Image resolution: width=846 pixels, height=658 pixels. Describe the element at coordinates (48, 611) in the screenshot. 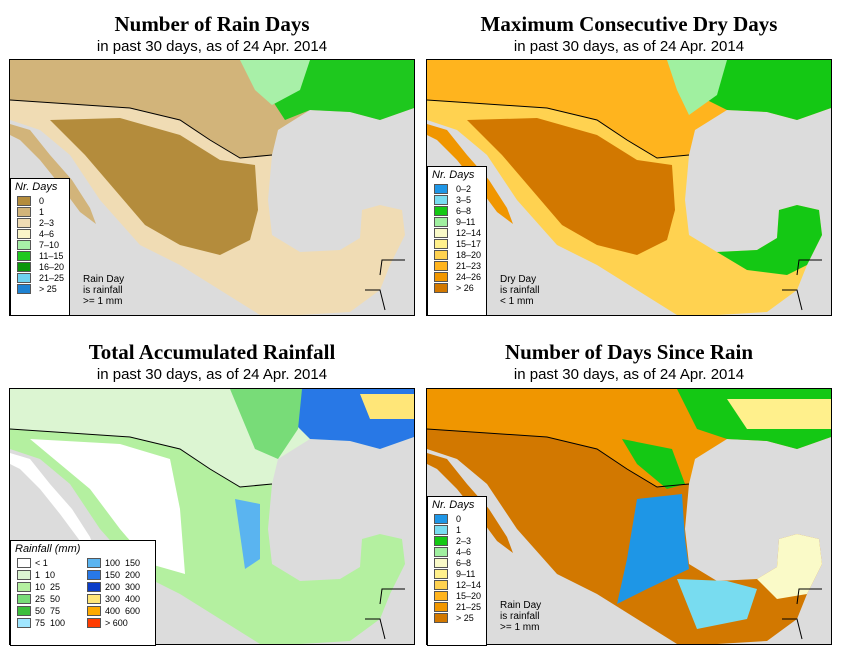

I see `legend-label: 50 75` at that location.